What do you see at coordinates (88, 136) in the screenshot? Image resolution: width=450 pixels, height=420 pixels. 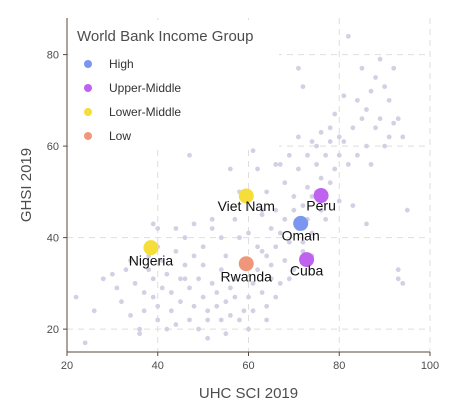 I see `legend-swatch-low` at bounding box center [88, 136].